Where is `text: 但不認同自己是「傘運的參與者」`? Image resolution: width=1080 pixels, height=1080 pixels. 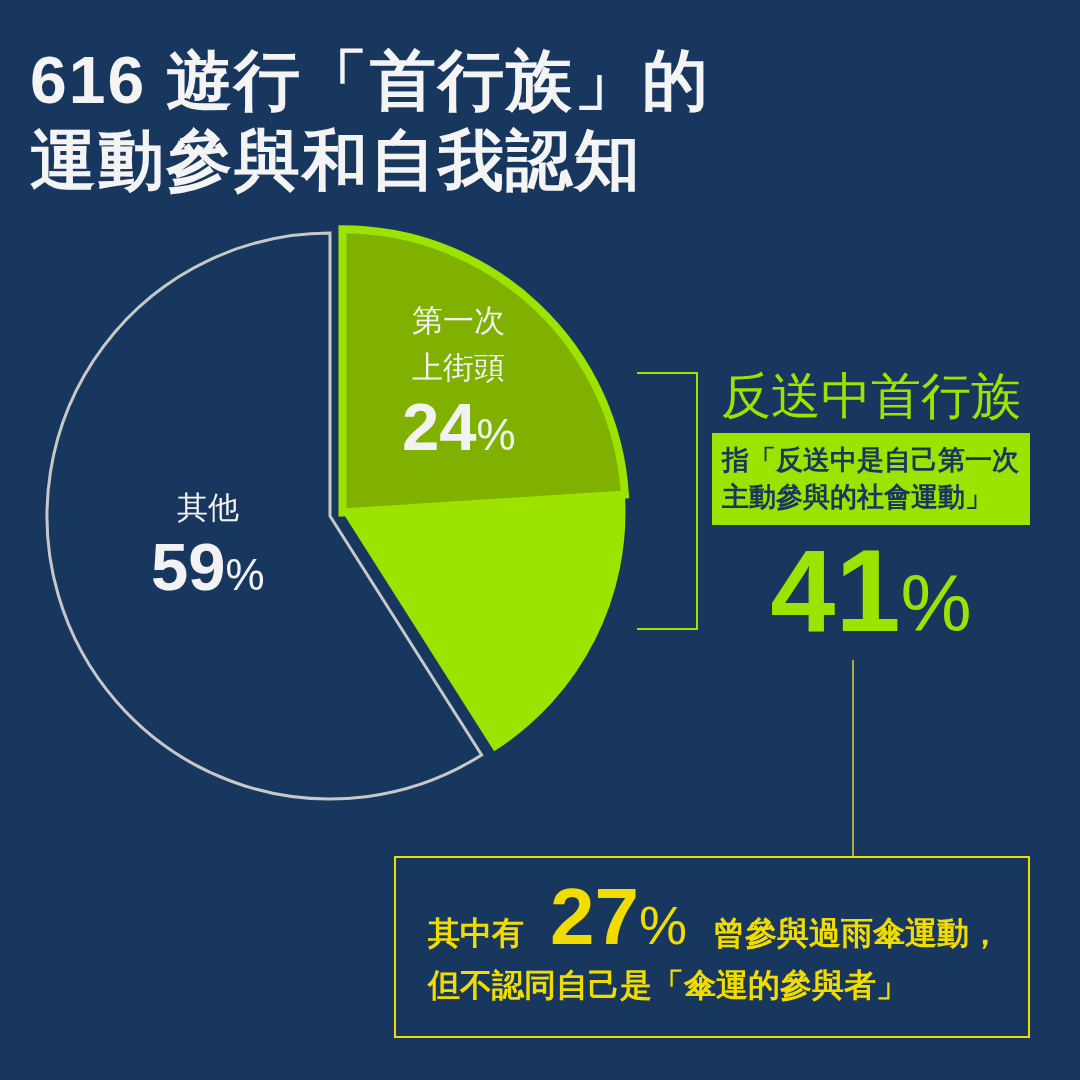 text: 但不認同自己是「傘運的參與者」 is located at coordinates (668, 985).